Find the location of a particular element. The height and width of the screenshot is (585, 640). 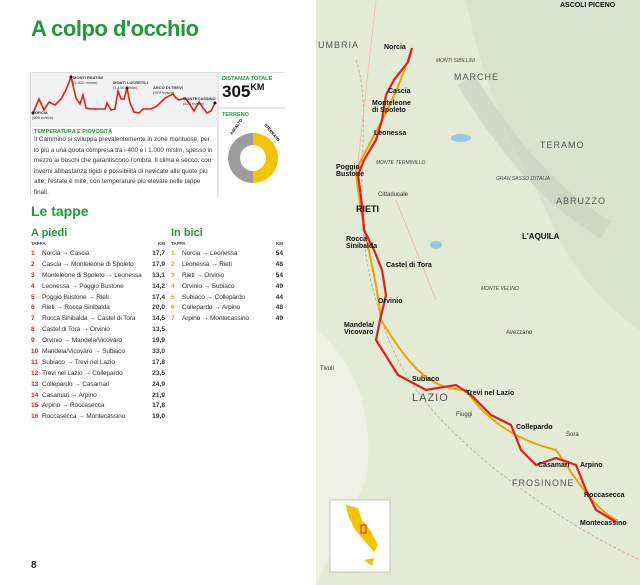

map-label-leonessa: Leonessa is located at coordinates (390, 133).